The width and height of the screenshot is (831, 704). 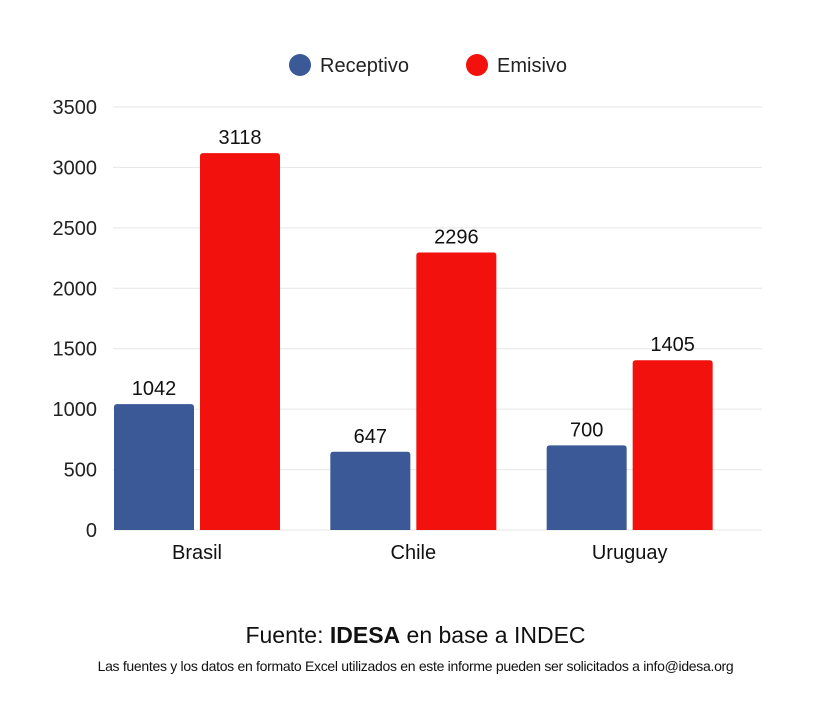 What do you see at coordinates (586, 430) in the screenshot?
I see `data-label: 700` at bounding box center [586, 430].